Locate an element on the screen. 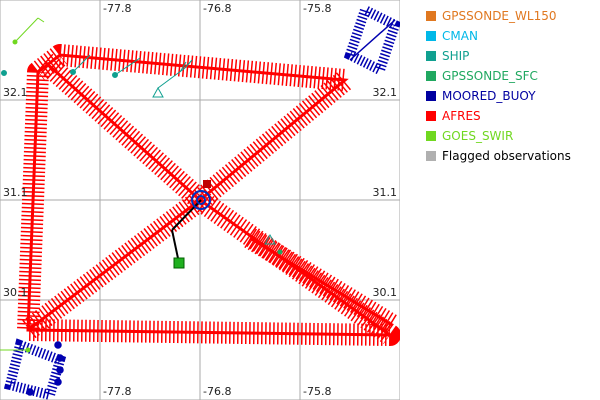  legend-item: Flagged observations is located at coordinates (509, 156).